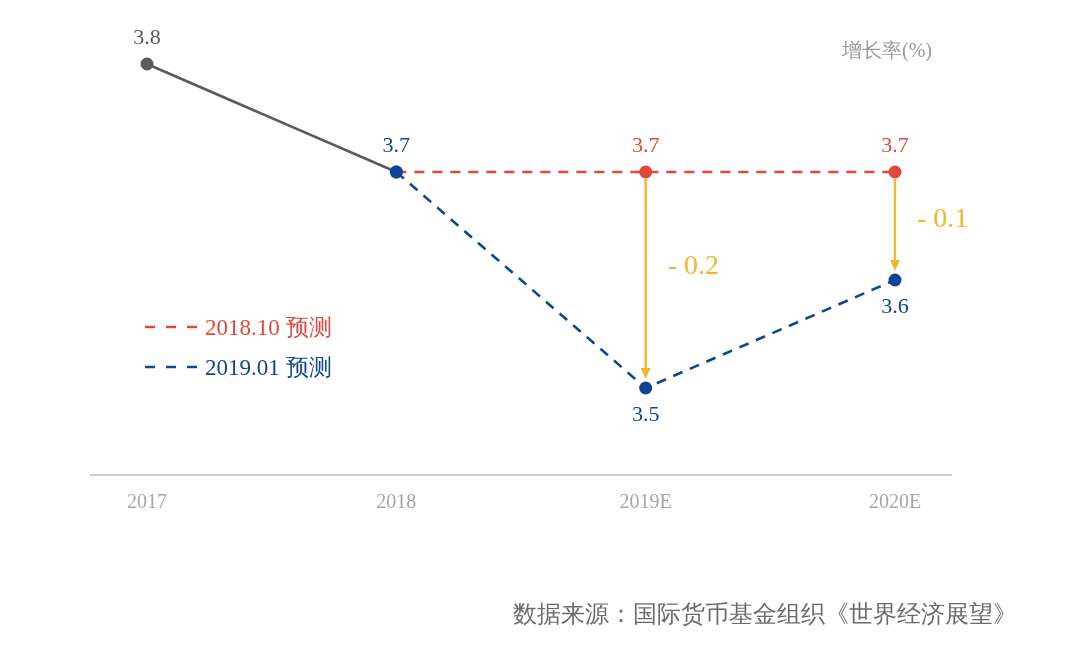 The width and height of the screenshot is (1080, 654). I want to click on x-tick-label: 2019E, so click(645, 501).